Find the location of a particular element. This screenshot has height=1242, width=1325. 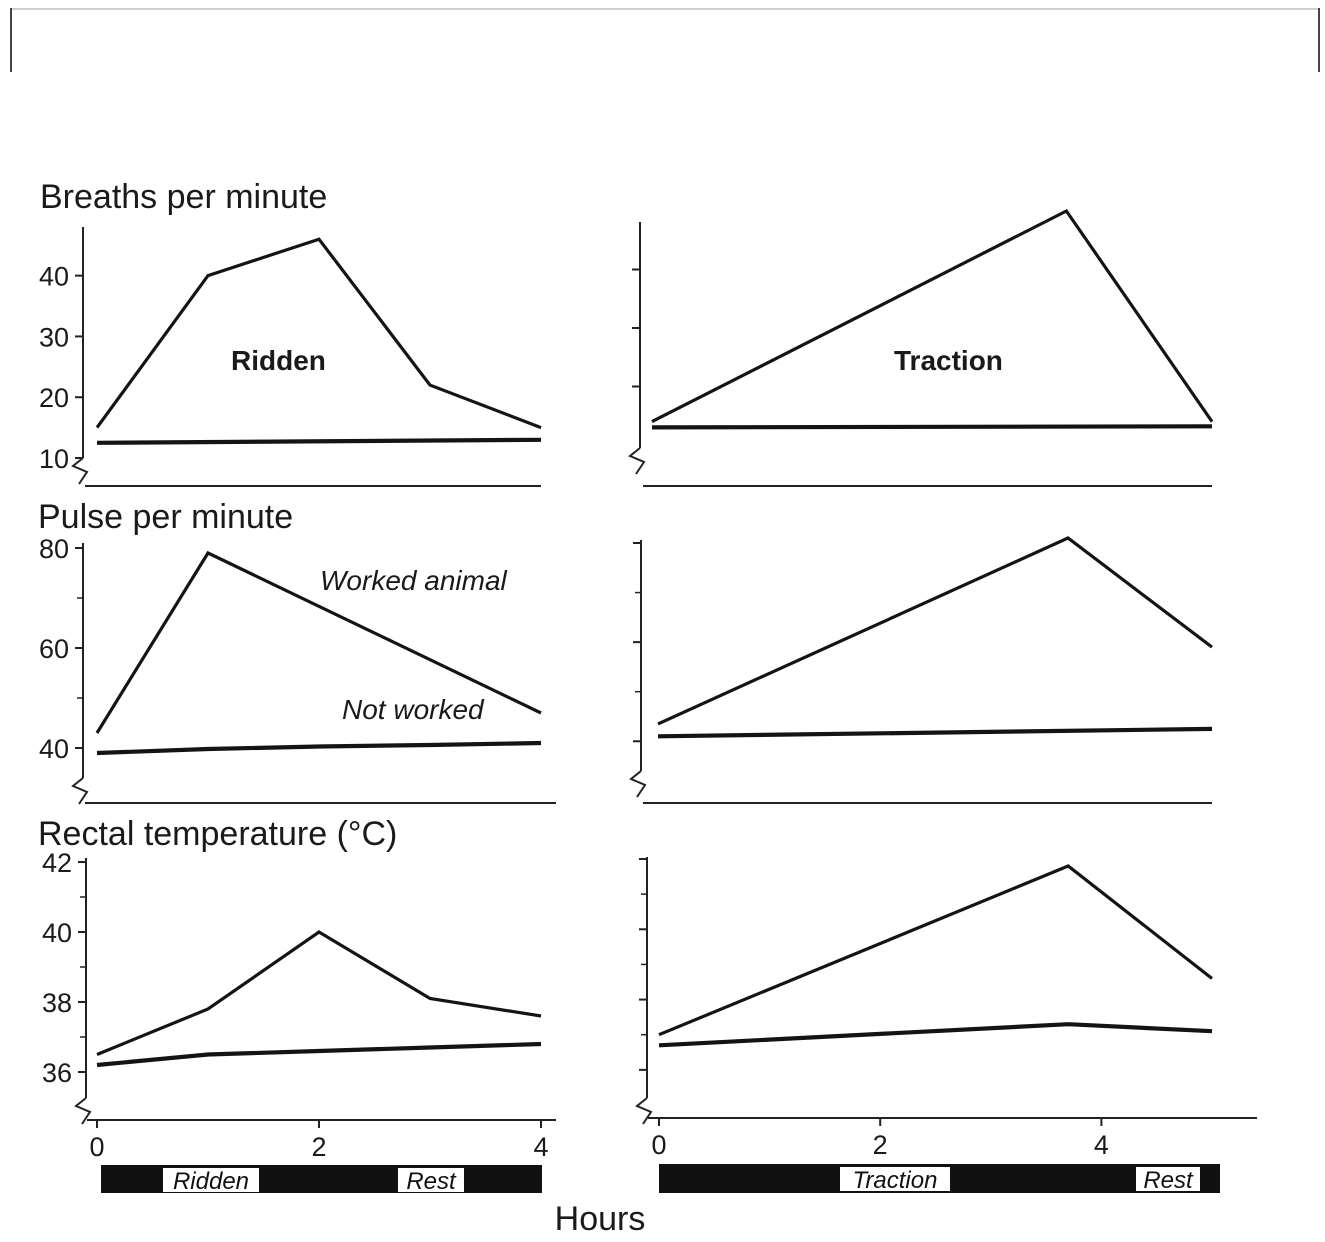

ridden-rest-label: Rest is located at coordinates (431, 1181).